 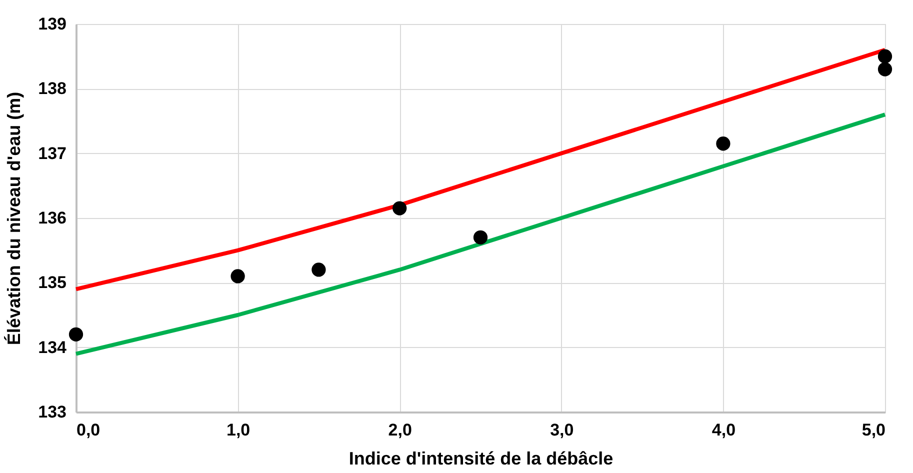 I want to click on y-tick-label: 135, so click(x=52, y=282).